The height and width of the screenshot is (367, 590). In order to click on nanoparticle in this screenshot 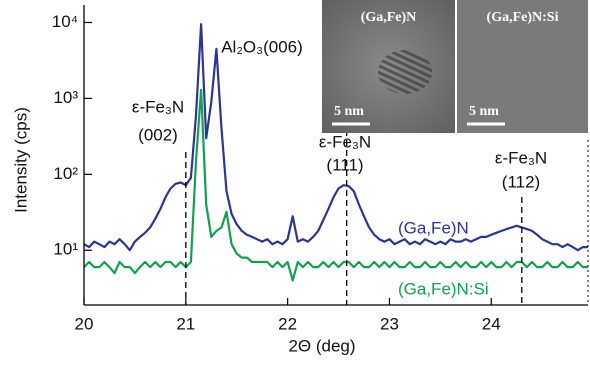, I will do `click(405, 72)`.